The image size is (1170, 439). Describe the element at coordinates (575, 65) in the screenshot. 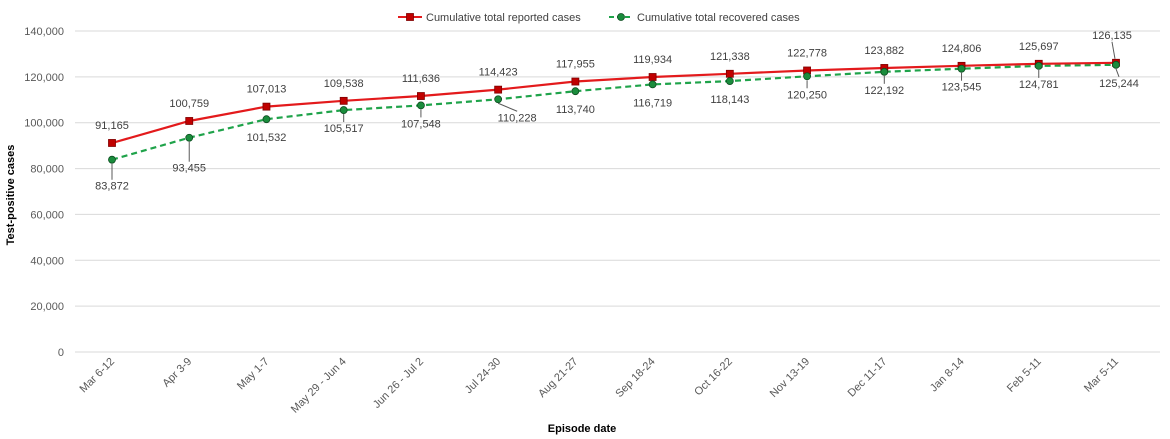

I see `reported-label-6: 117,955` at that location.